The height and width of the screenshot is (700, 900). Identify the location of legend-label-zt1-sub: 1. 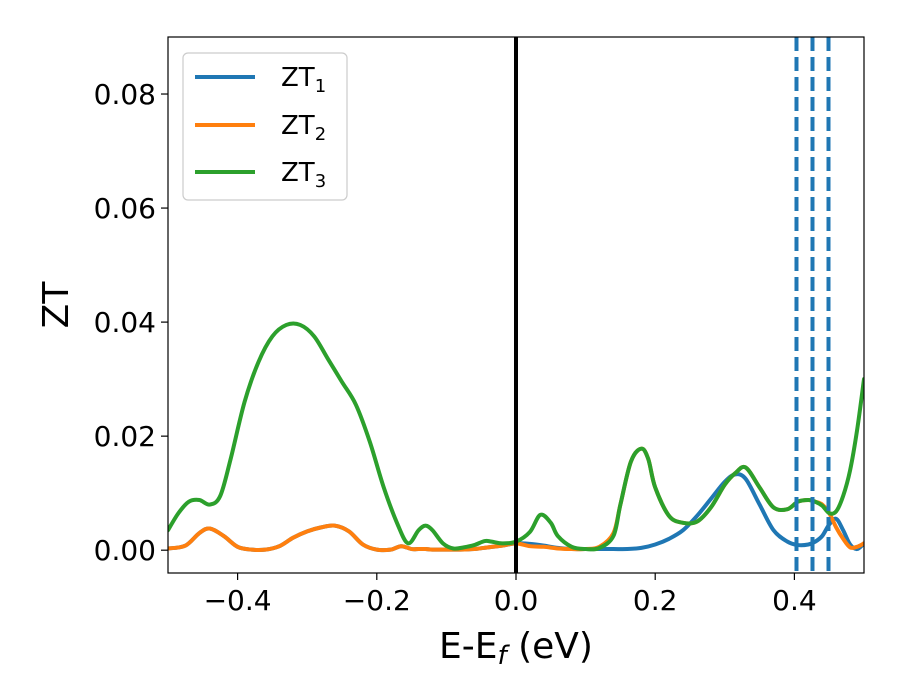
(320, 86).